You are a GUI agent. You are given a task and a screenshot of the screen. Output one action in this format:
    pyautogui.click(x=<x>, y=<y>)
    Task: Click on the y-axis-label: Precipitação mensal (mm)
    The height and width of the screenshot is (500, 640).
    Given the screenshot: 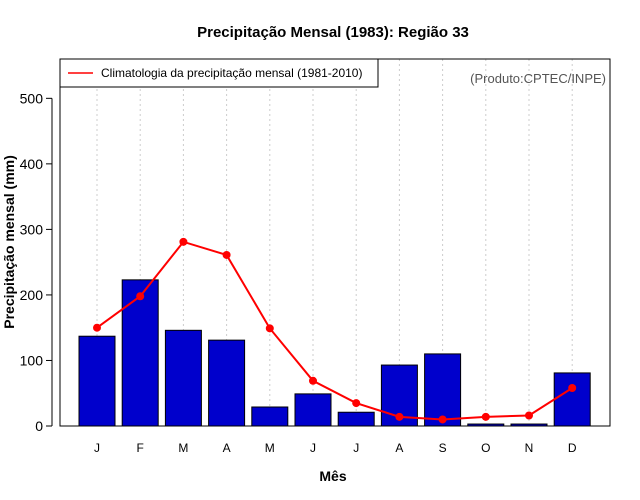 What is the action you would take?
    pyautogui.click(x=9, y=242)
    